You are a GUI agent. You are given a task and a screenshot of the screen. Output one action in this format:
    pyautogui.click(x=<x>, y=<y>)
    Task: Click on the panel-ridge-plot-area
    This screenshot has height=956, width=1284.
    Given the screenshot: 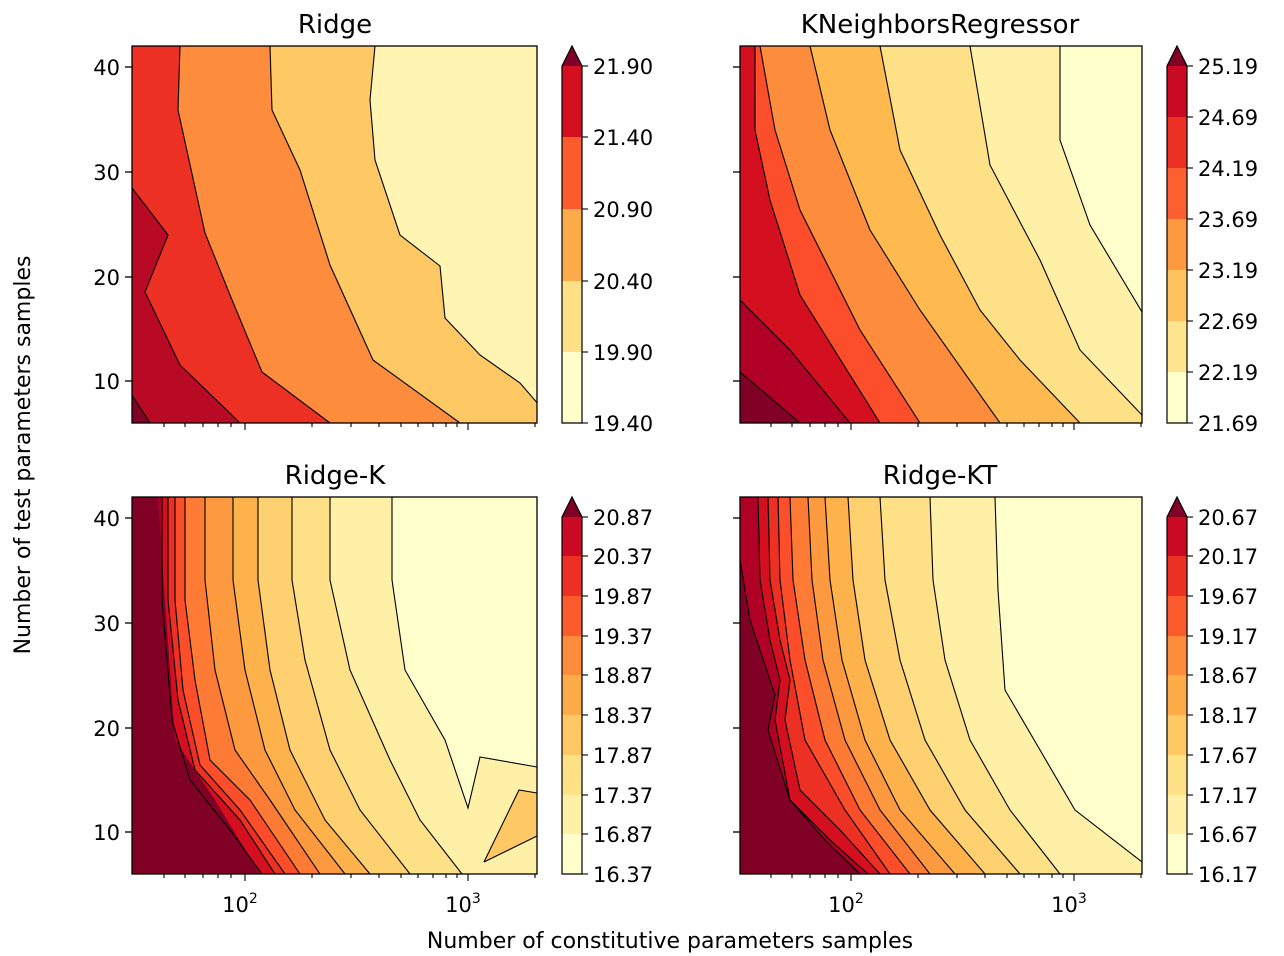 What is the action you would take?
    pyautogui.click(x=334, y=234)
    